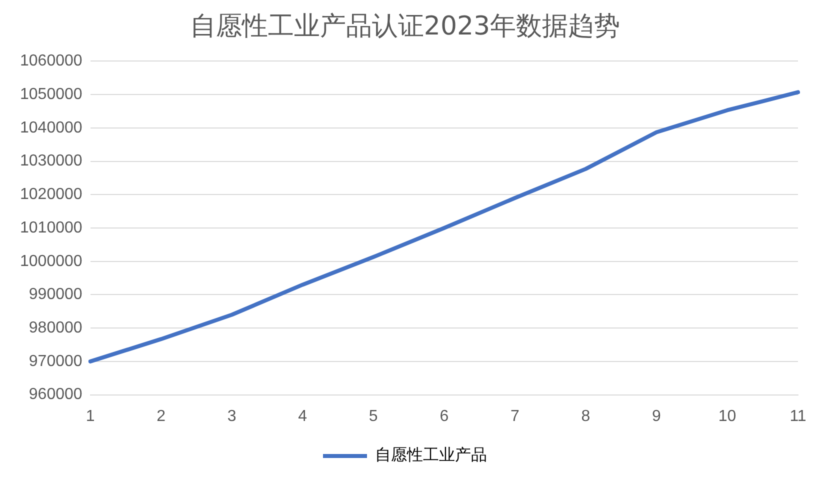  I want to click on x-tick-label: 4, so click(303, 416).